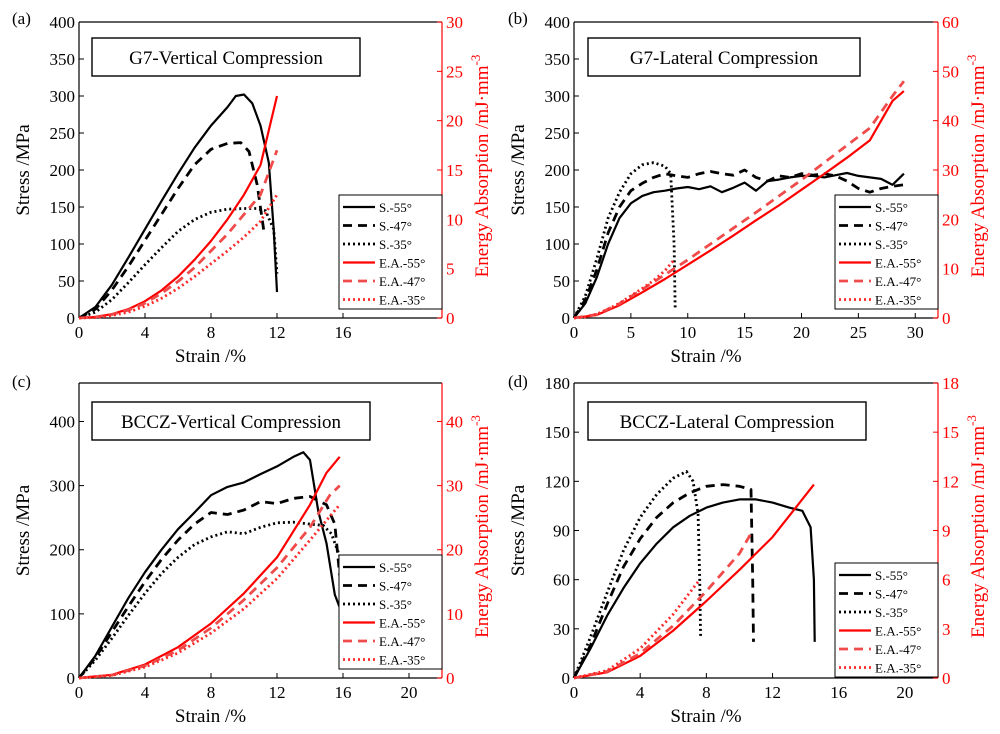  I want to click on y-left-tick-label: 300, so click(558, 96).